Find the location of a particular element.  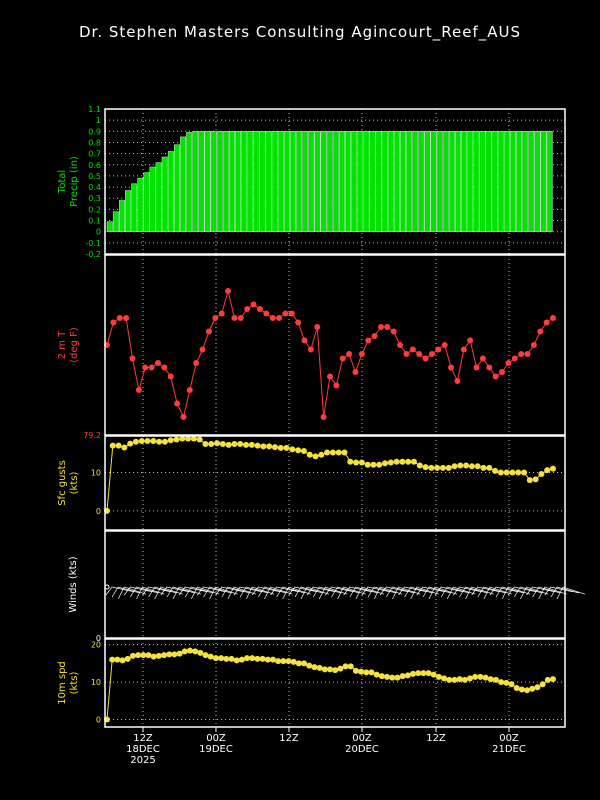

x-tick-label: 21DEC is located at coordinates (509, 749).